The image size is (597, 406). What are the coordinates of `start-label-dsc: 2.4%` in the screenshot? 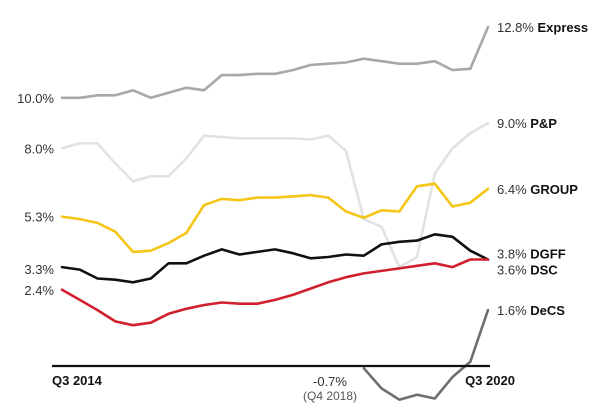 It's located at (39, 290).